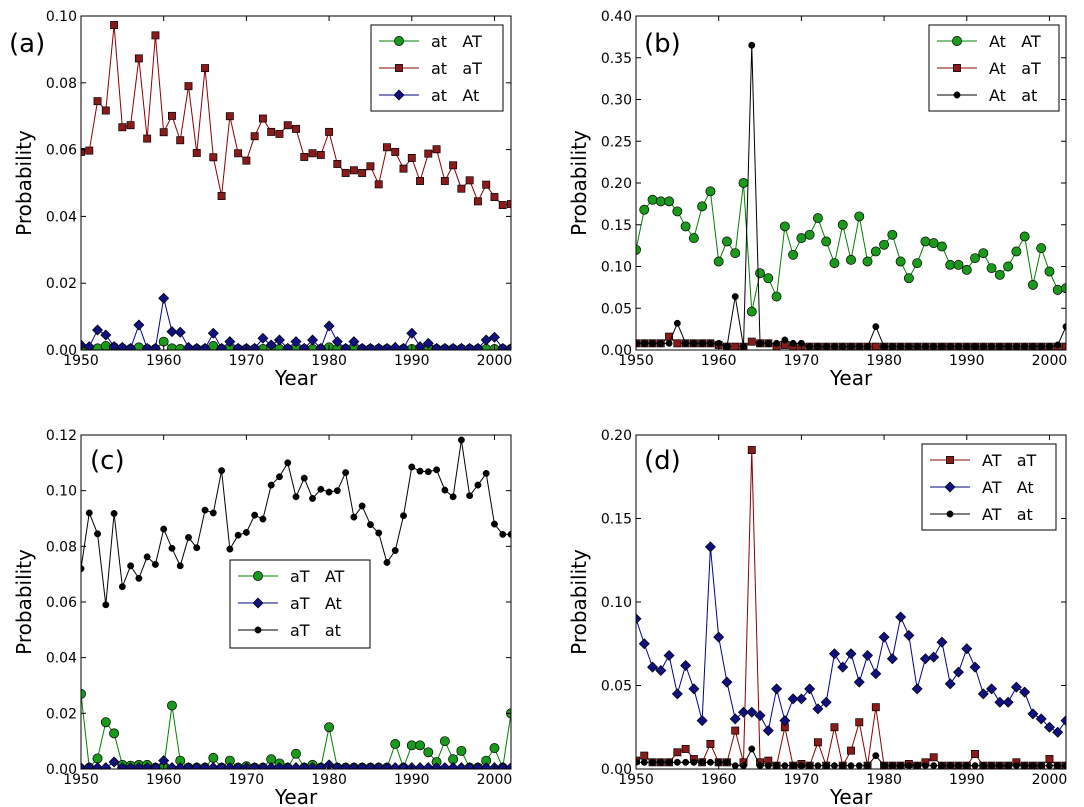 This screenshot has height=807, width=1084. Describe the element at coordinates (616, 226) in the screenshot. I see `y-tick-label: 0.15` at that location.